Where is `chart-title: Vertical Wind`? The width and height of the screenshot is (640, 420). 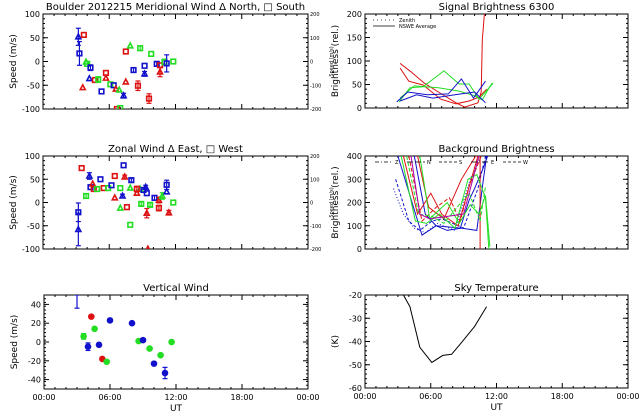 chart-title: Vertical Wind is located at coordinates (176, 288).